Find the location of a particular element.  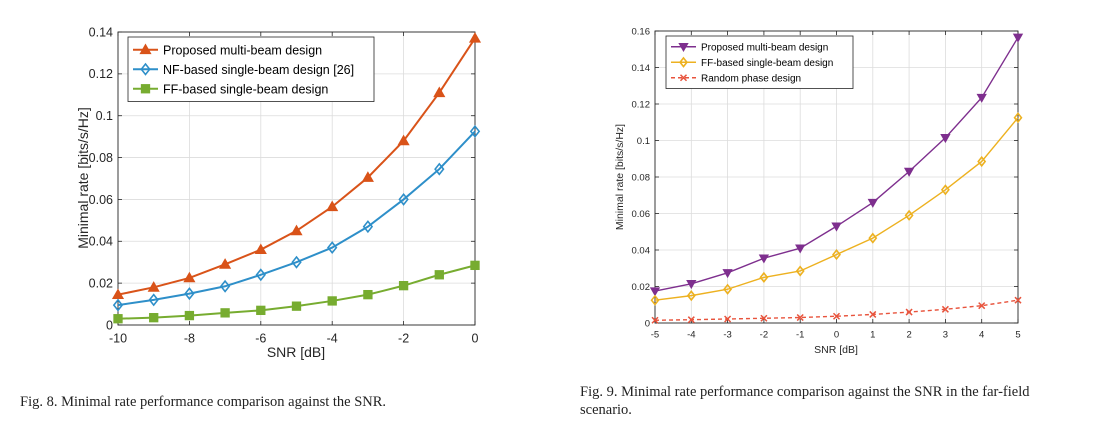

x-tick-label: 5 is located at coordinates (1017, 335).